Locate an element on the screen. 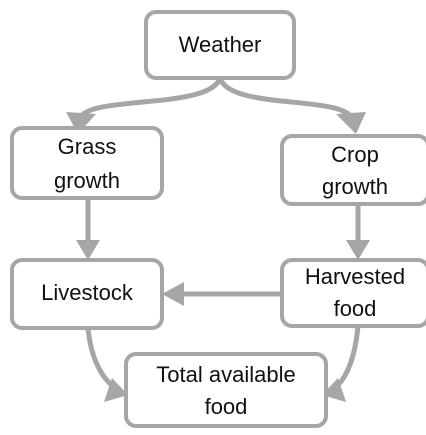 Image resolution: width=426 pixels, height=435 pixels. node-label: Grass is located at coordinates (87, 146).